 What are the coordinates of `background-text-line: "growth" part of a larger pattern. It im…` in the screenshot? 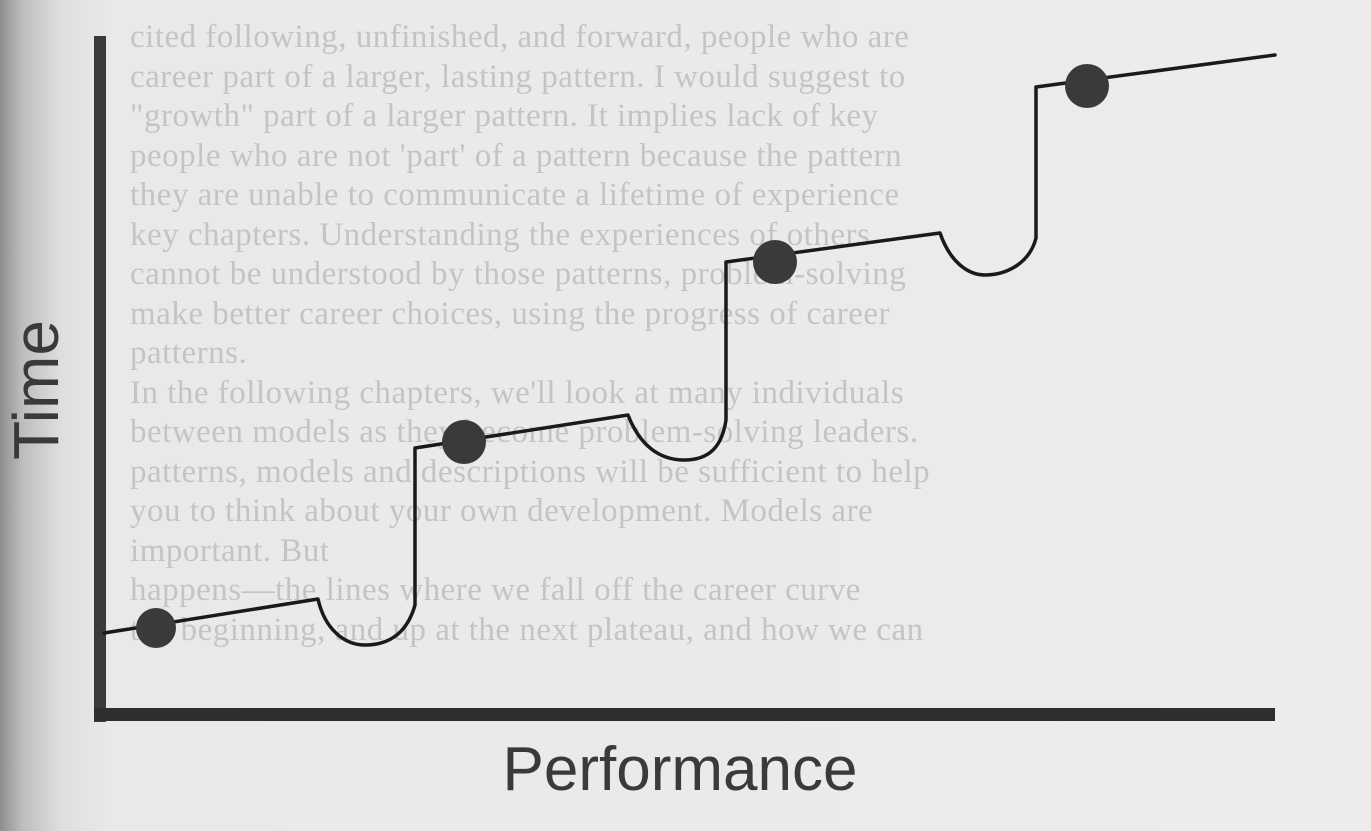 It's located at (504, 116).